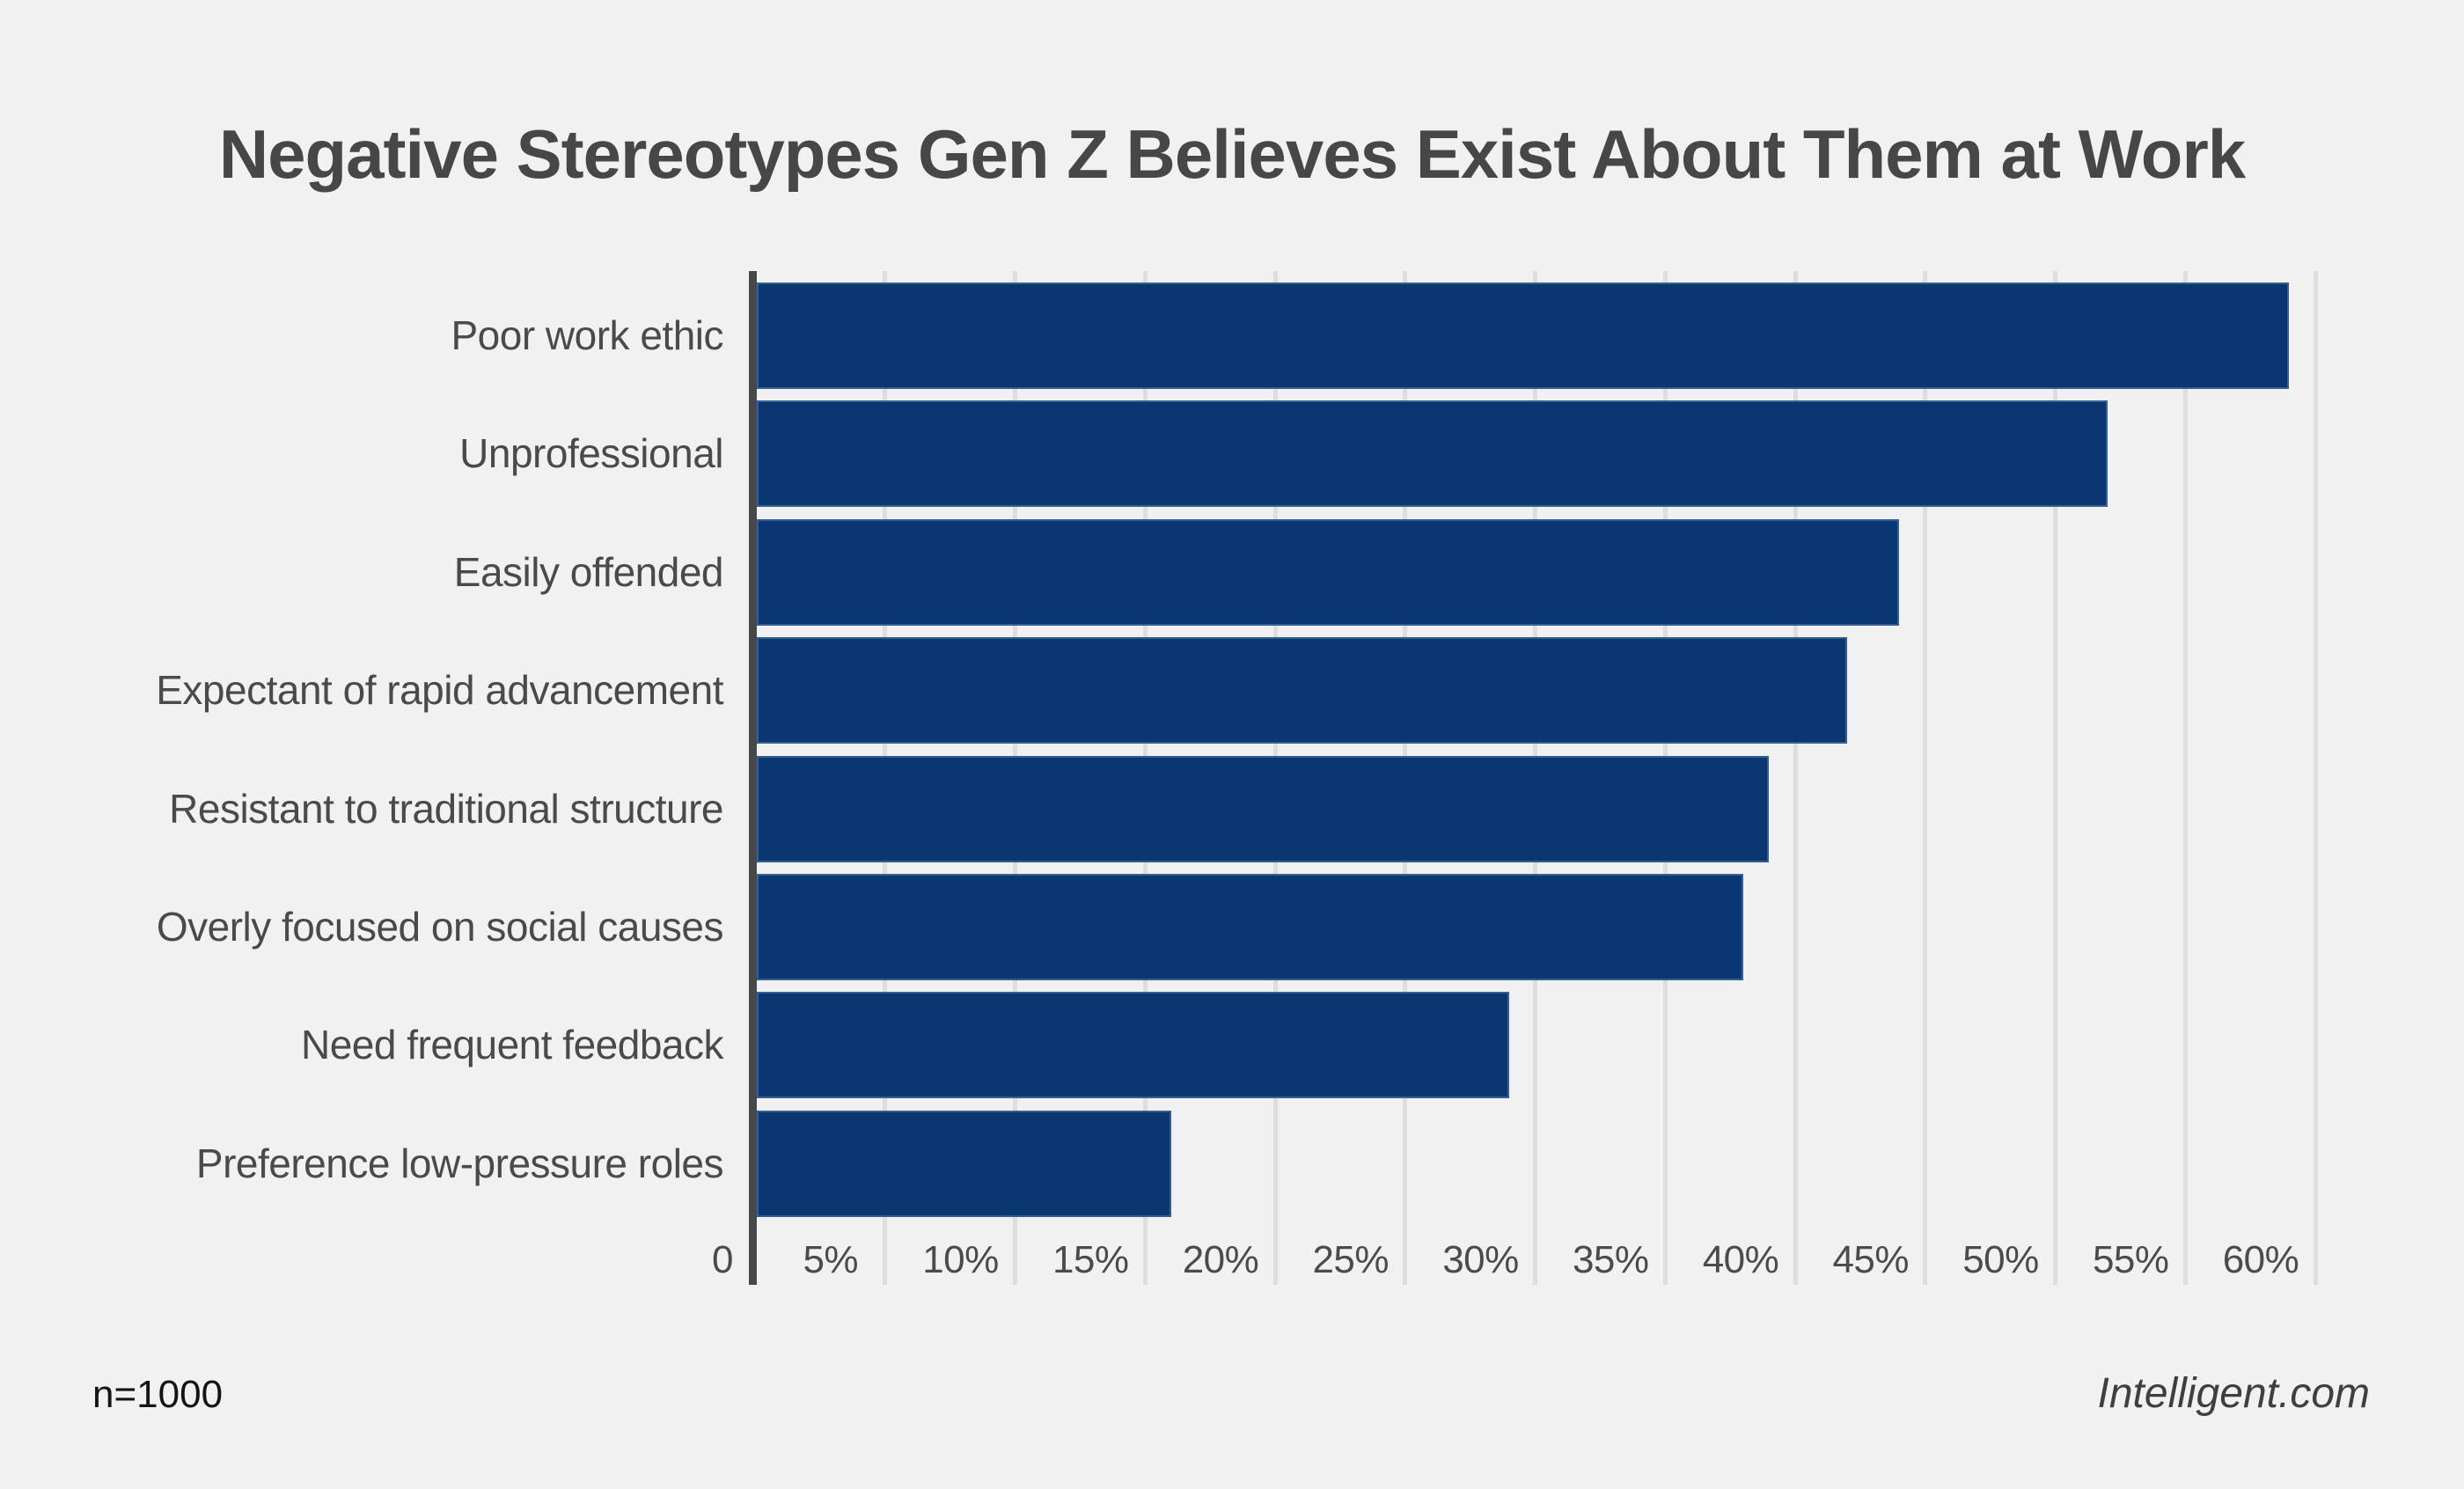 This screenshot has width=2464, height=1489. Describe the element at coordinates (440, 690) in the screenshot. I see `category-label-expectant-of-rapid-advancement: Expectant of rapid advancement` at that location.